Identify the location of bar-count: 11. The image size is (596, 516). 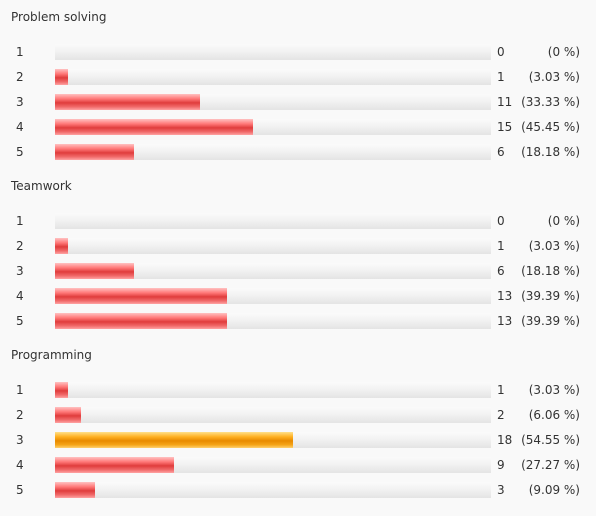
(504, 102).